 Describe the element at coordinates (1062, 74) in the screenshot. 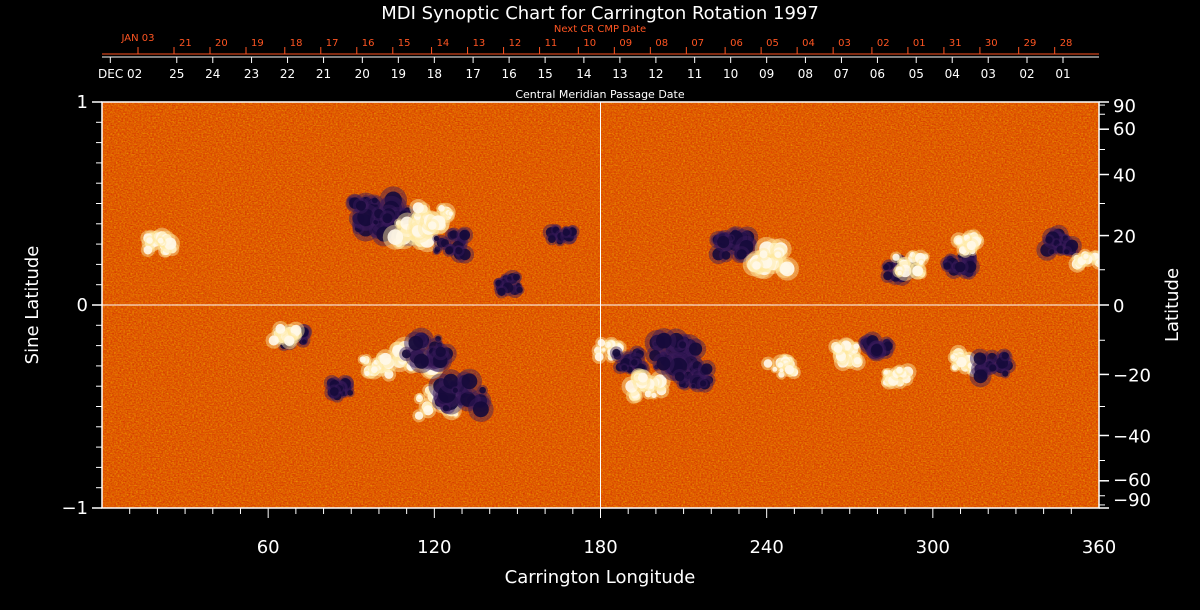

I see `cmp-date-label: 01` at that location.